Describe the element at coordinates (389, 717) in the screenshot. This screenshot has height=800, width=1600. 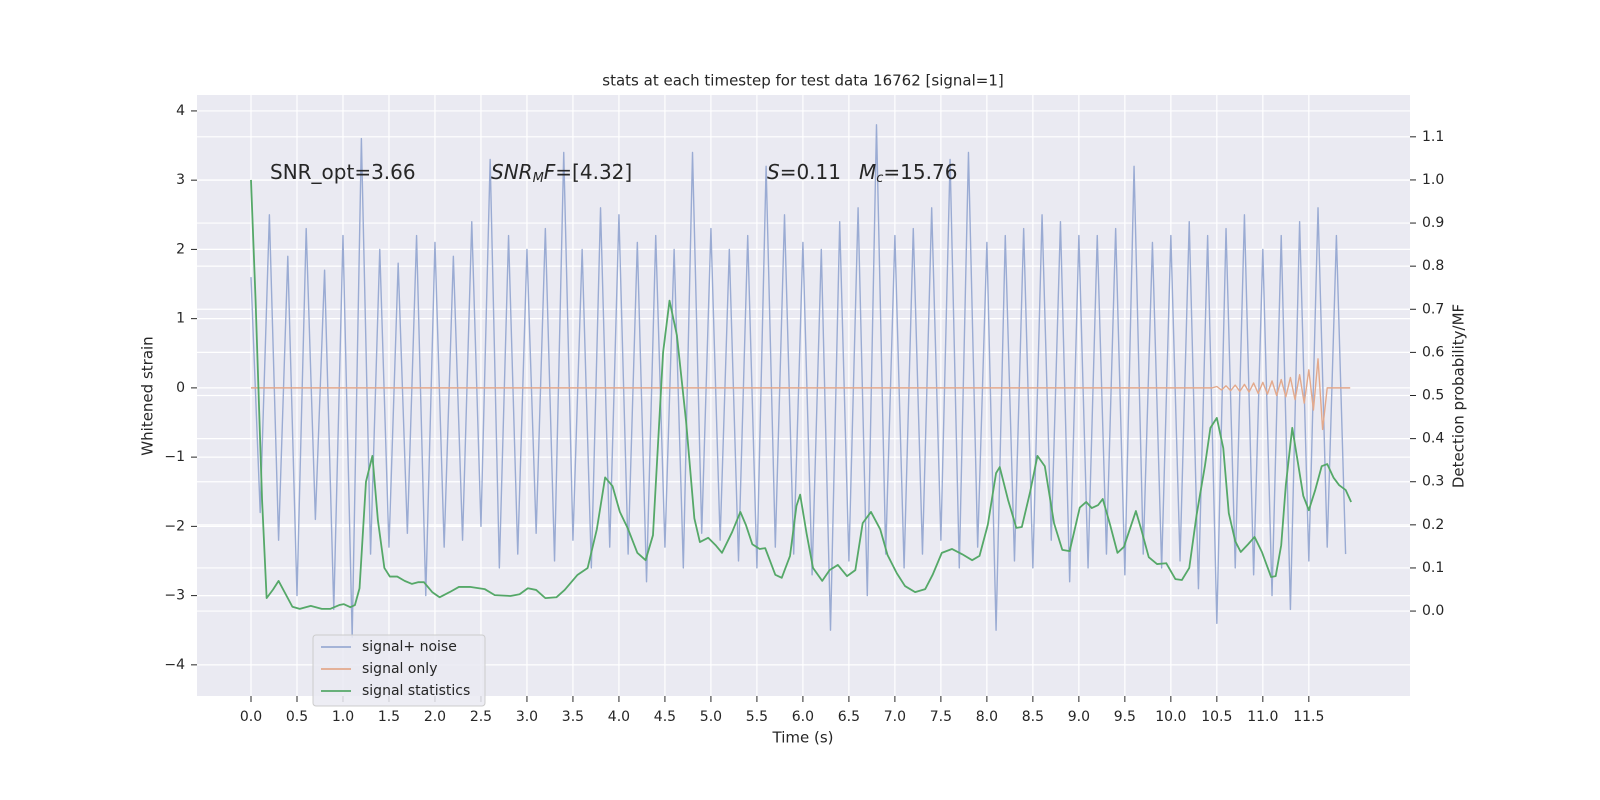
I see `x-tick-label: 1.5` at that location.